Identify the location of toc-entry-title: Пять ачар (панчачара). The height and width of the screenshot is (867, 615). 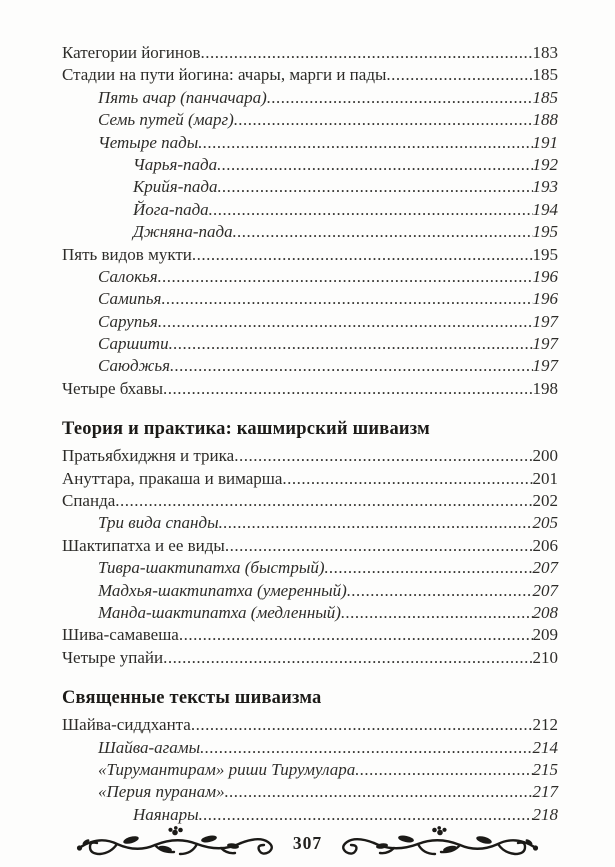
(182, 97).